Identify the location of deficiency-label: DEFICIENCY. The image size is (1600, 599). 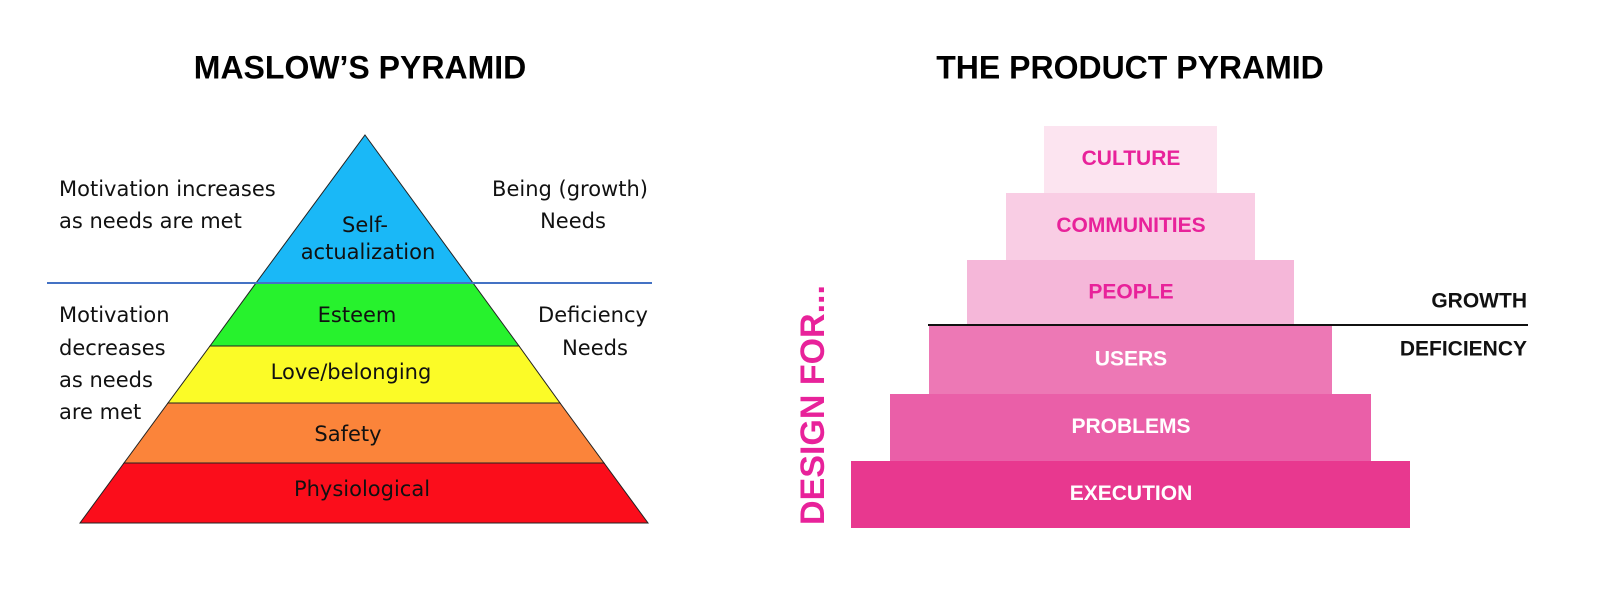
(1463, 349).